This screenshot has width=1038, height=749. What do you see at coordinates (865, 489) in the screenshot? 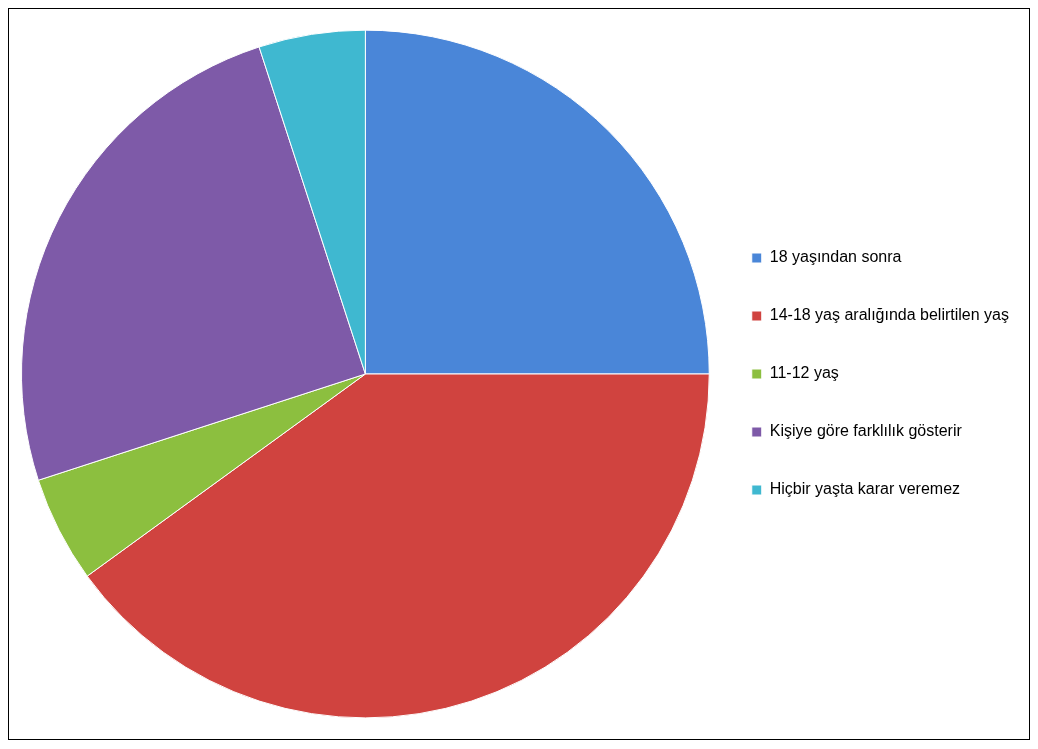
I see `legend-label: Hiçbir yaşta karar veremez` at bounding box center [865, 489].